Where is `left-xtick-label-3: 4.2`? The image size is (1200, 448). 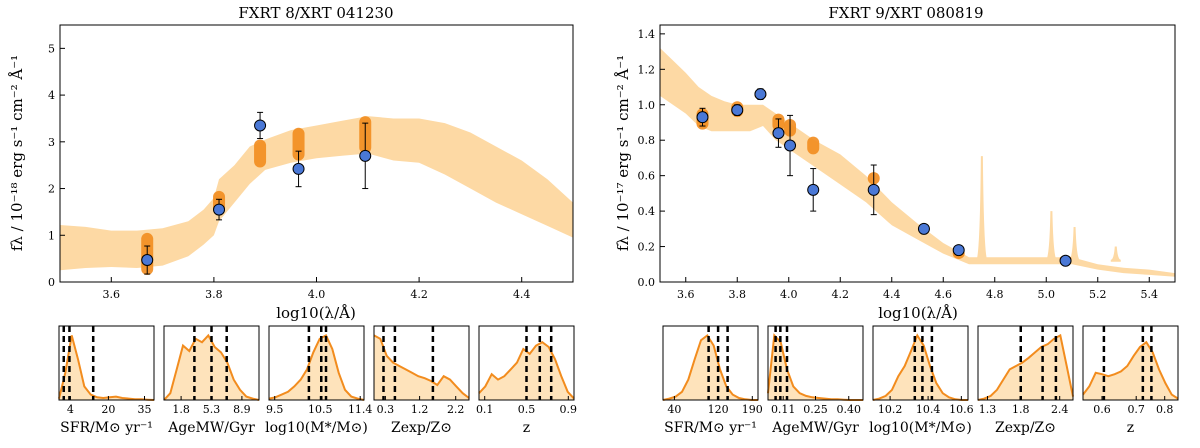
left-xtick-label-3: 4.2 is located at coordinates (419, 294).